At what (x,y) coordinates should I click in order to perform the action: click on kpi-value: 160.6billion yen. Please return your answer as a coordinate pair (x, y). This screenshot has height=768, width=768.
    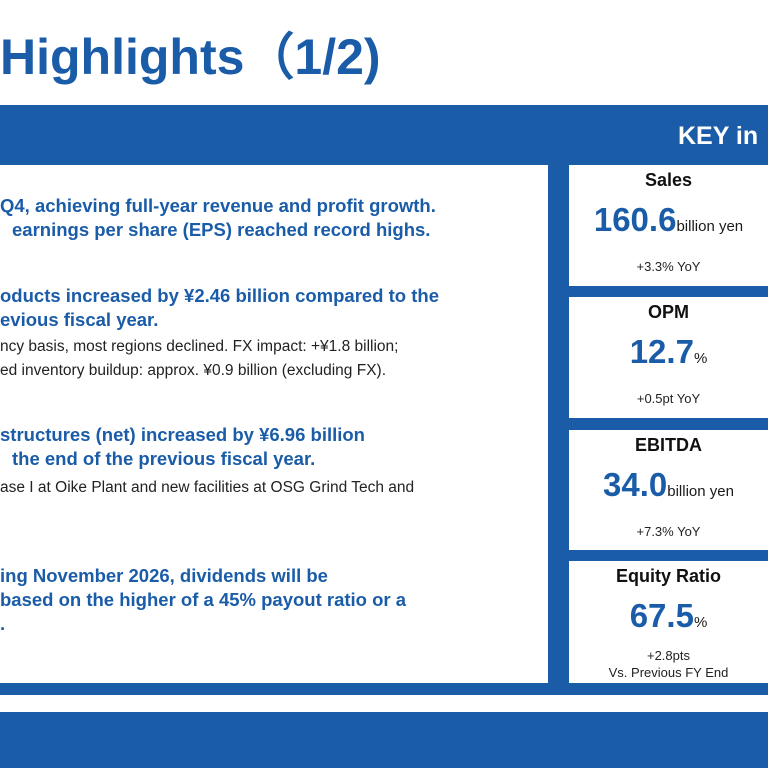
    Looking at the image, I should click on (668, 220).